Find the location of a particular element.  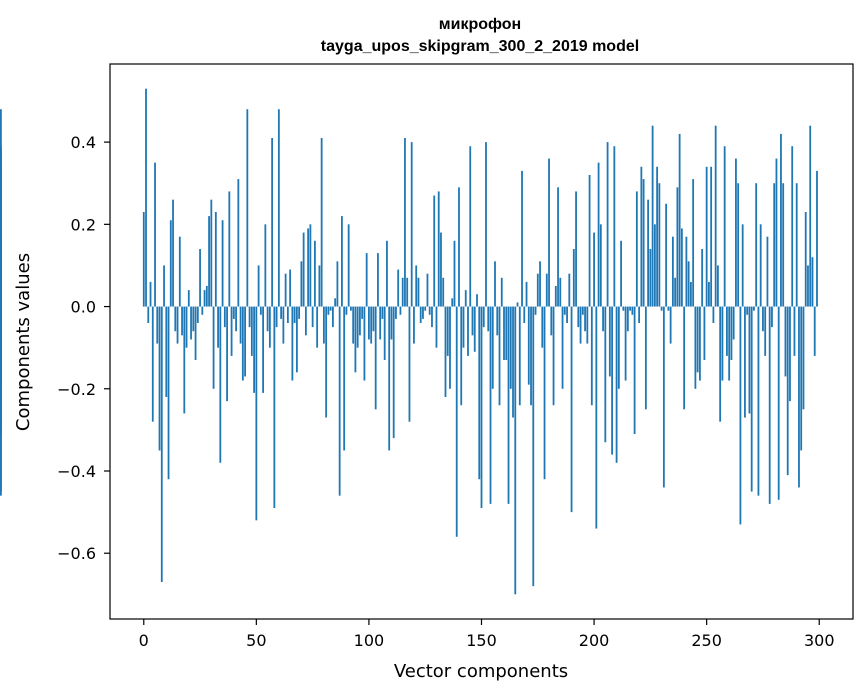

y-tick-label: −0.2 is located at coordinates (76, 389).